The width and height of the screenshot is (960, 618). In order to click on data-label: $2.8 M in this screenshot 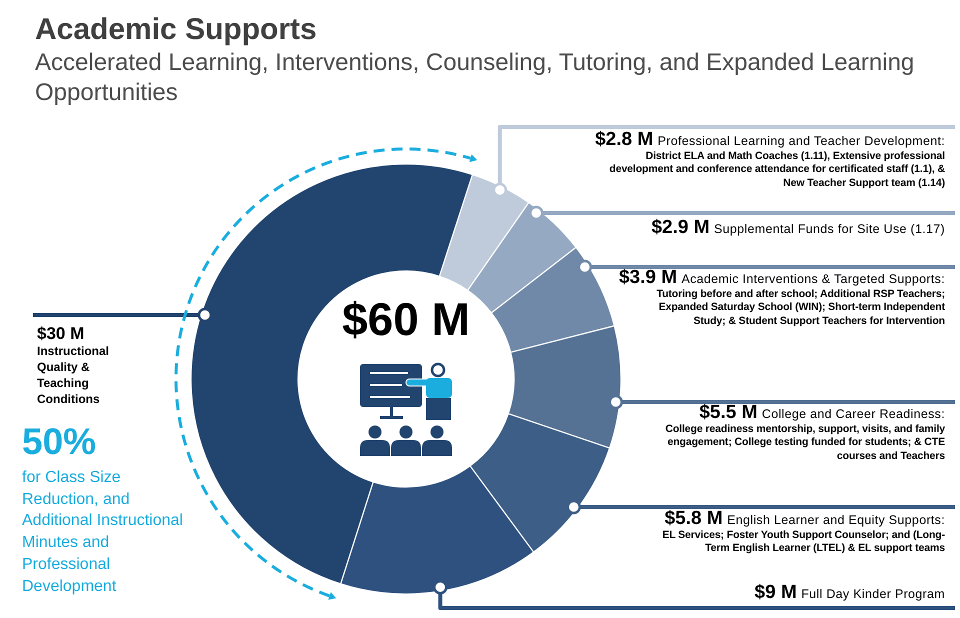, I will do `click(624, 139)`.